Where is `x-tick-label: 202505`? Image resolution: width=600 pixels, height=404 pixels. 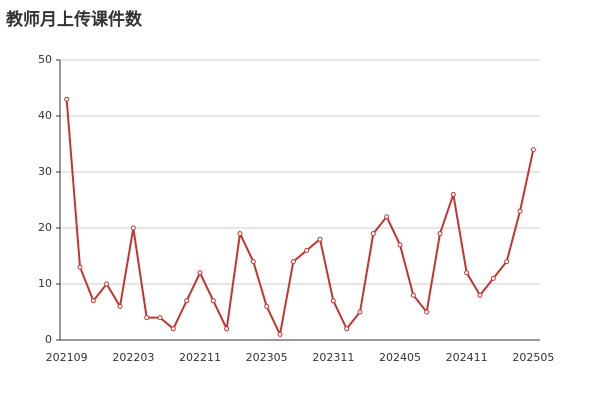
x-tick-label: 202505 is located at coordinates (533, 357).